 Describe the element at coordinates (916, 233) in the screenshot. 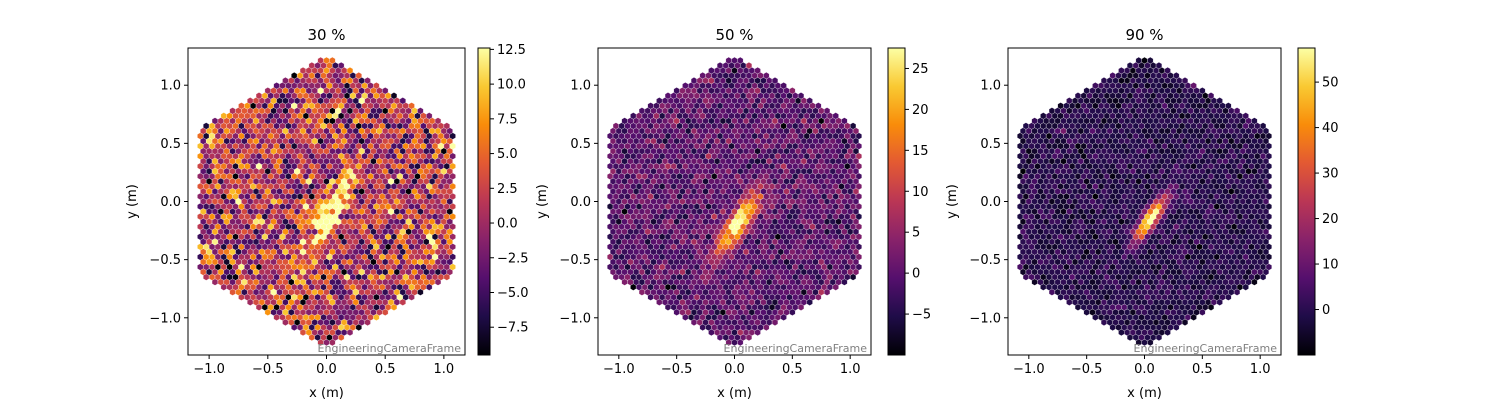

I see `colorbar-tick-label: 5` at that location.